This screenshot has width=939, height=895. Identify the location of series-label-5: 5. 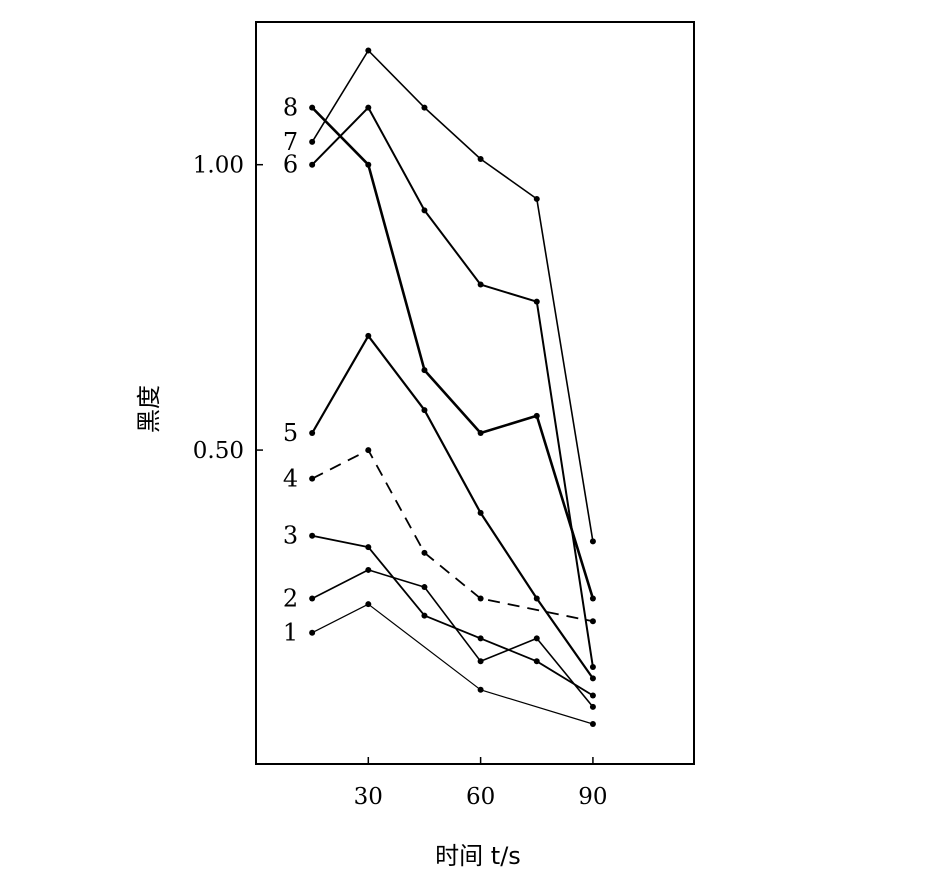
(290, 433).